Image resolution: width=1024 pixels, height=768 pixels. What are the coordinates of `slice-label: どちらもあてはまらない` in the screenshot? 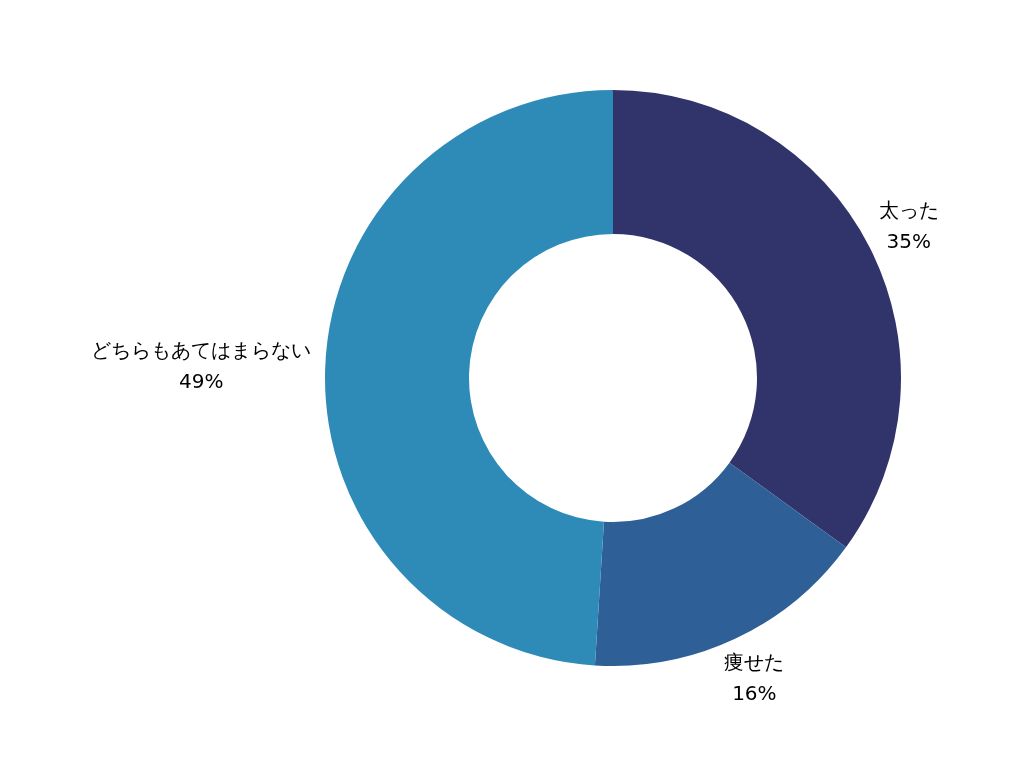 It's located at (201, 350).